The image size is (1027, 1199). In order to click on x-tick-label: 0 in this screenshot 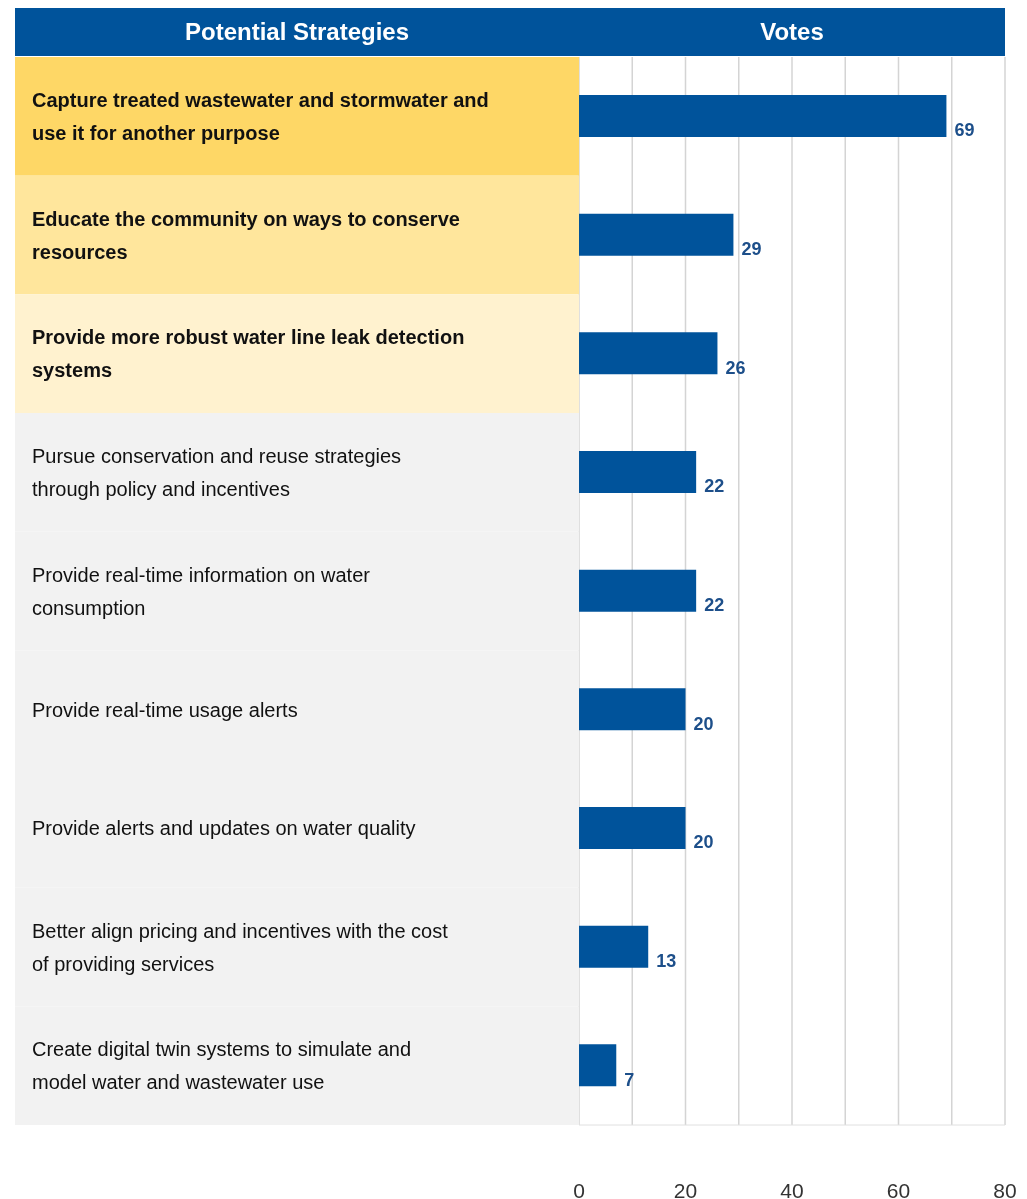, I will do `click(579, 1188)`.